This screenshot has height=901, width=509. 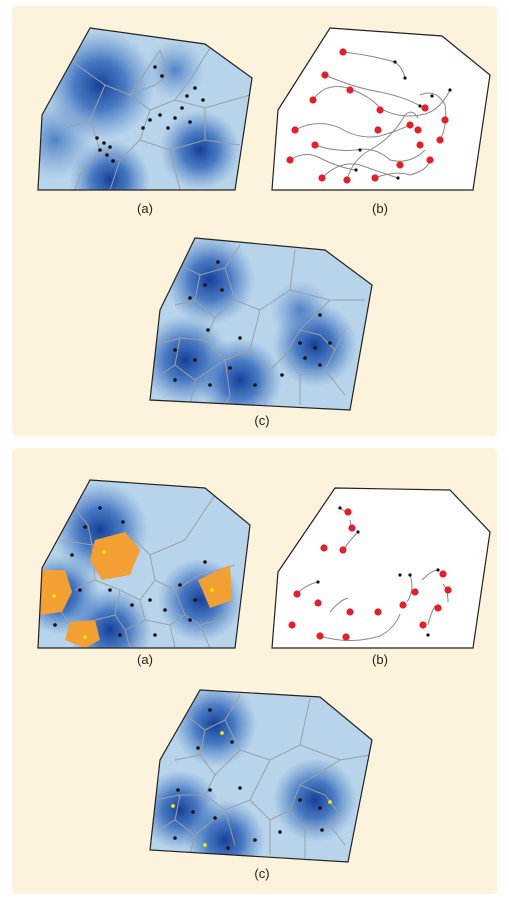 I want to click on bottom-map-b: (b), so click(x=381, y=577).